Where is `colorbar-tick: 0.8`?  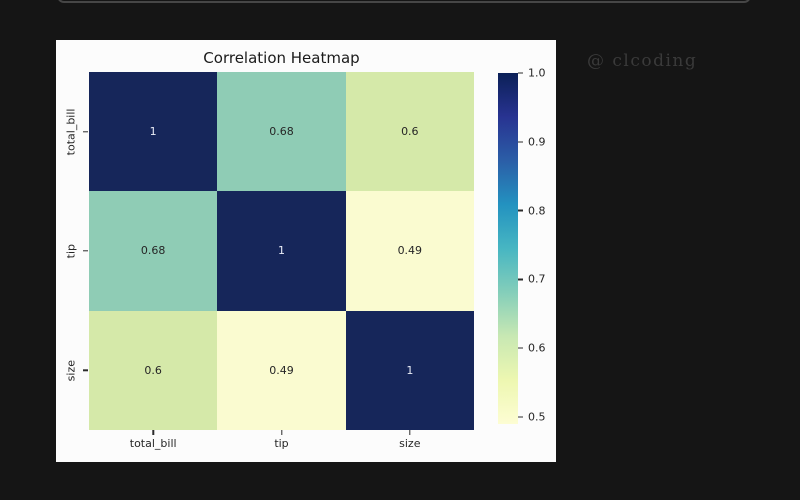
colorbar-tick: 0.8 is located at coordinates (532, 210).